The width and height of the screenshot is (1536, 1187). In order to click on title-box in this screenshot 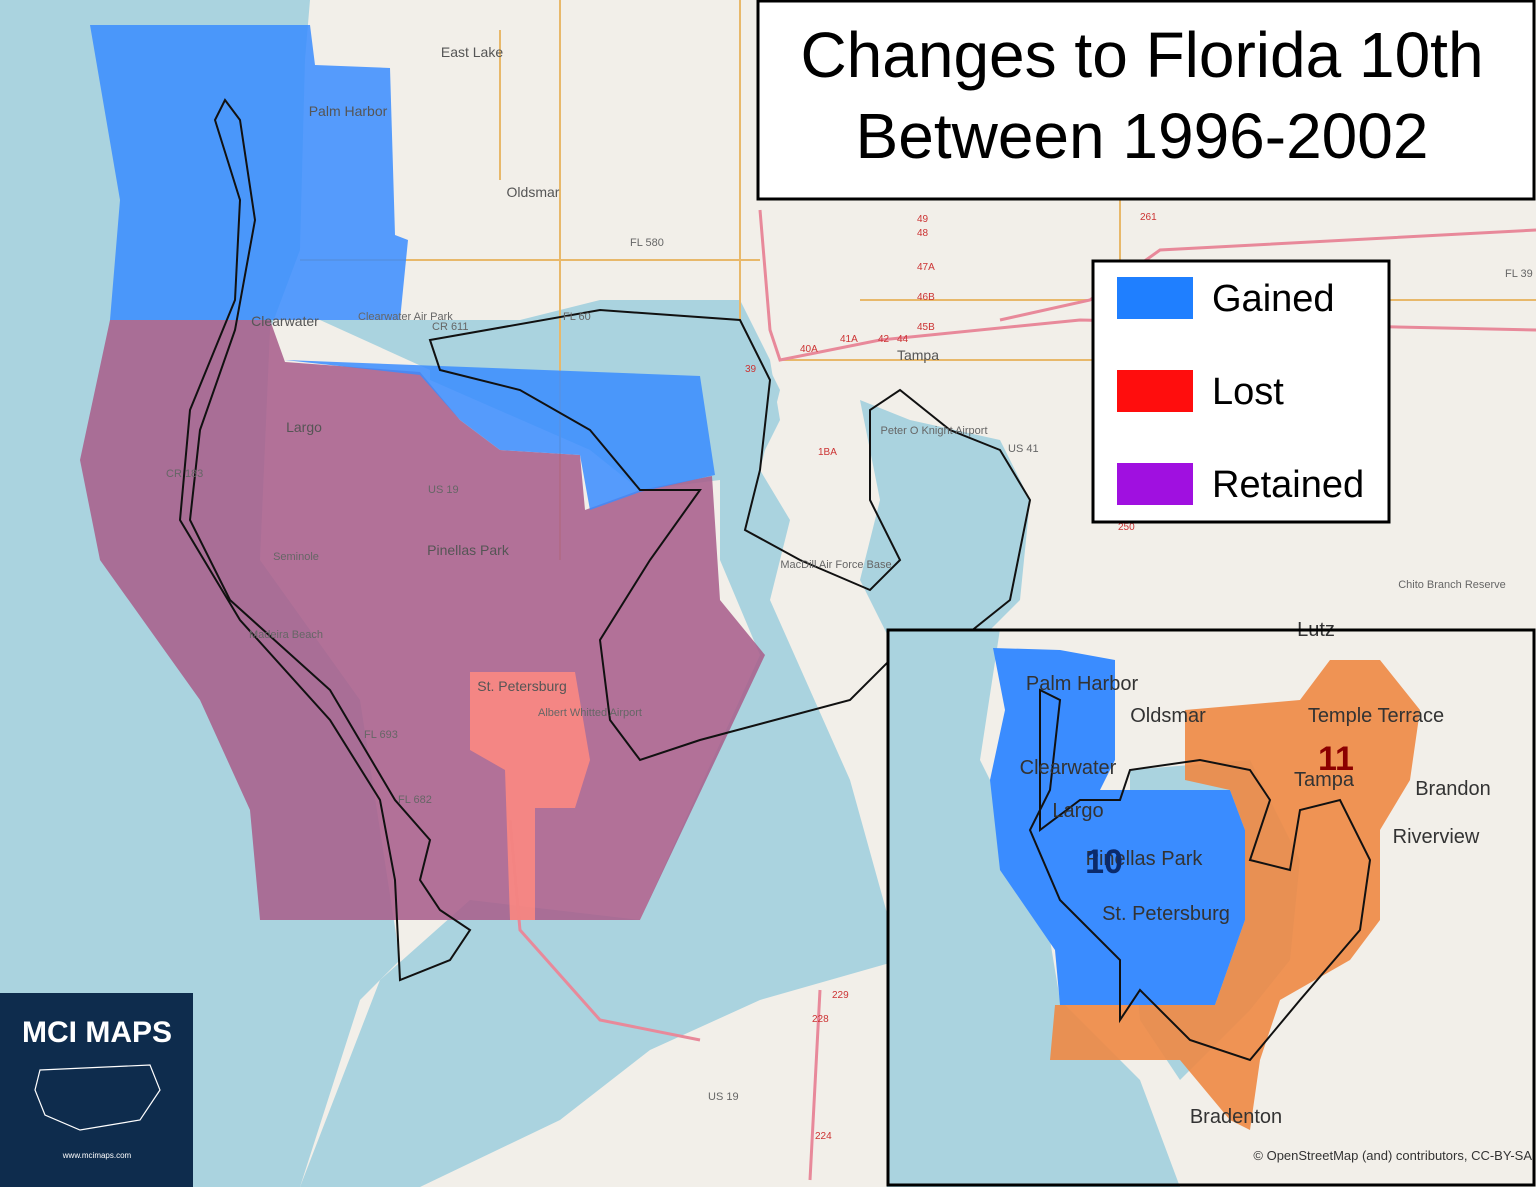, I will do `click(1146, 100)`.